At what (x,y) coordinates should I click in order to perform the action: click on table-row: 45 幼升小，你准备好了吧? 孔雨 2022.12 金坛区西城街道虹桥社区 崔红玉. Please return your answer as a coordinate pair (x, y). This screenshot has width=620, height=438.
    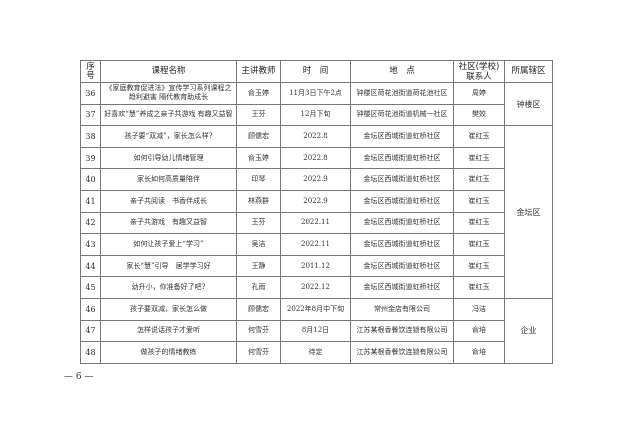
    Looking at the image, I should click on (316, 287).